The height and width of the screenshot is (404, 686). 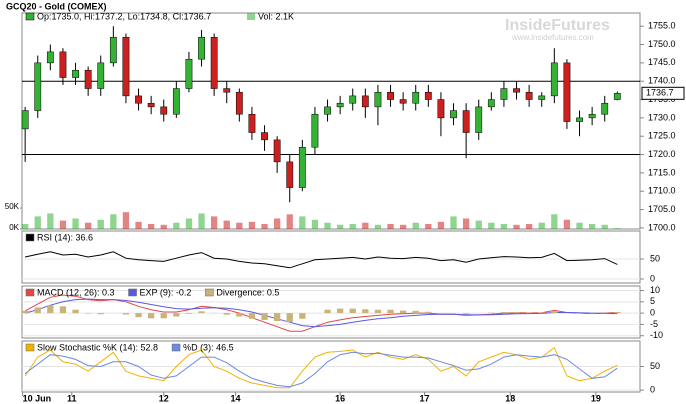 What do you see at coordinates (166, 292) in the screenshot?
I see `legend-label: EXP (9): -0.2` at bounding box center [166, 292].